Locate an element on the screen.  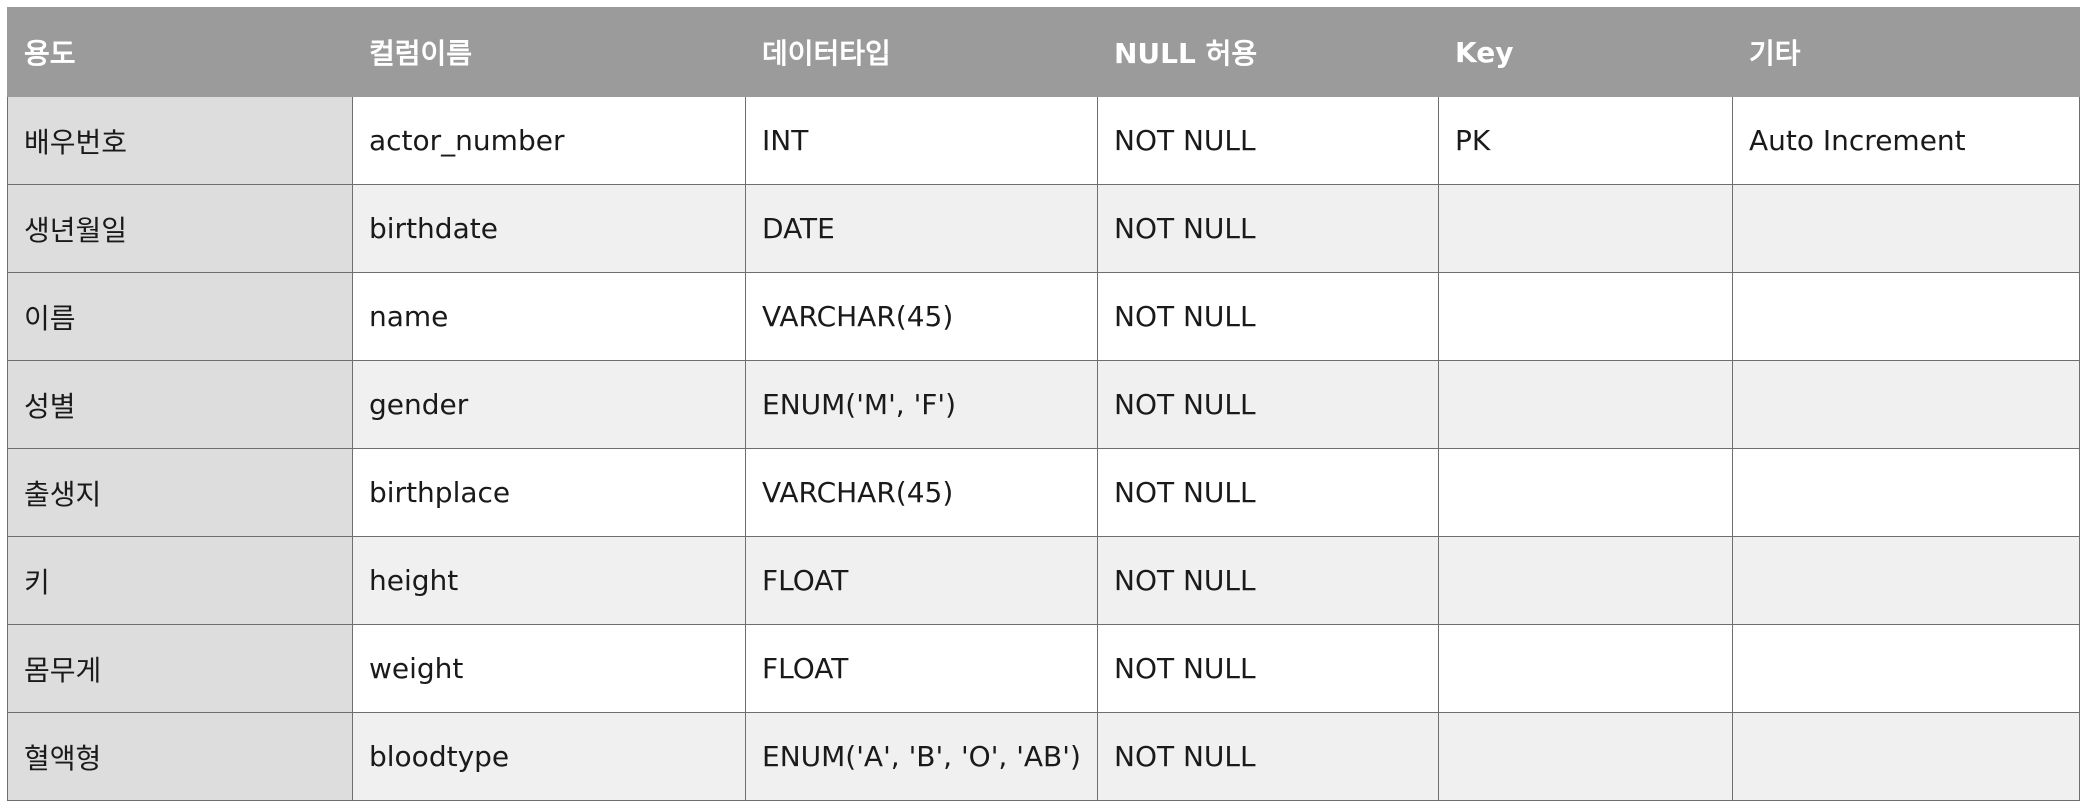
purpose-cell: 혈액형 is located at coordinates (180, 756).